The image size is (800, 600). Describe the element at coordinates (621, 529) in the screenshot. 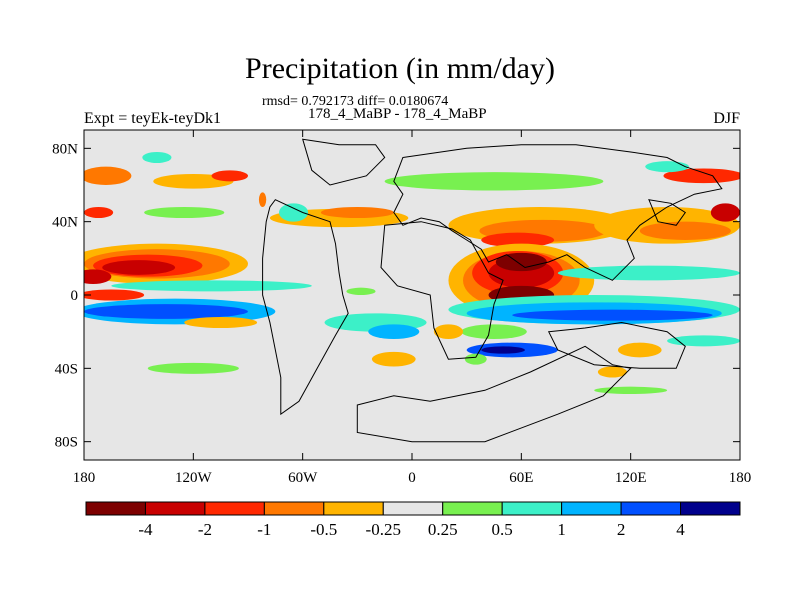

I see `legend-label: 2` at that location.